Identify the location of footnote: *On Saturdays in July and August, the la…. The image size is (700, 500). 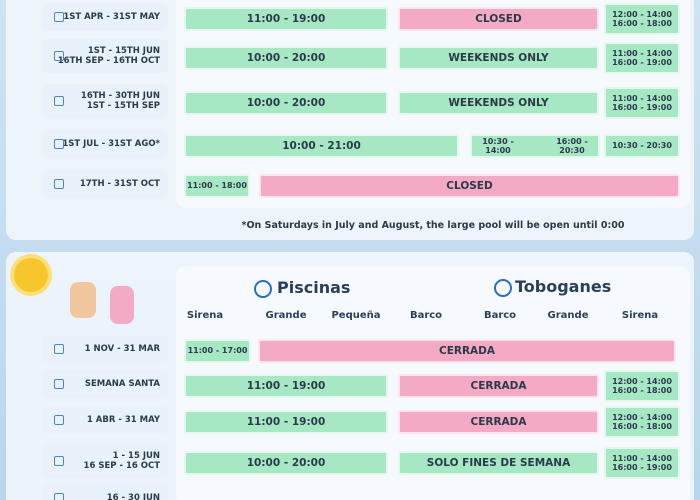
(433, 225).